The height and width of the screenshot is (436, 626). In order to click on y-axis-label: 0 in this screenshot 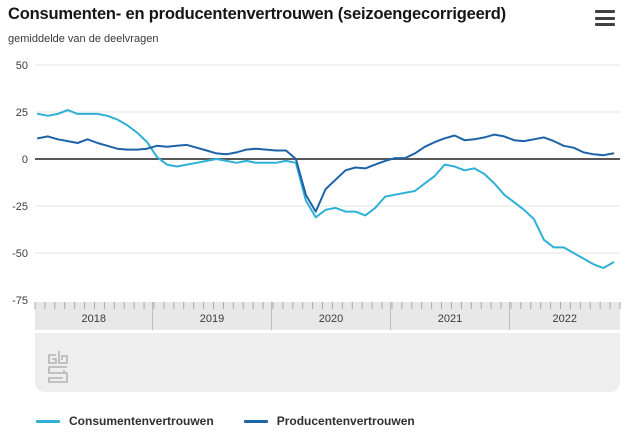, I will do `click(25, 160)`.